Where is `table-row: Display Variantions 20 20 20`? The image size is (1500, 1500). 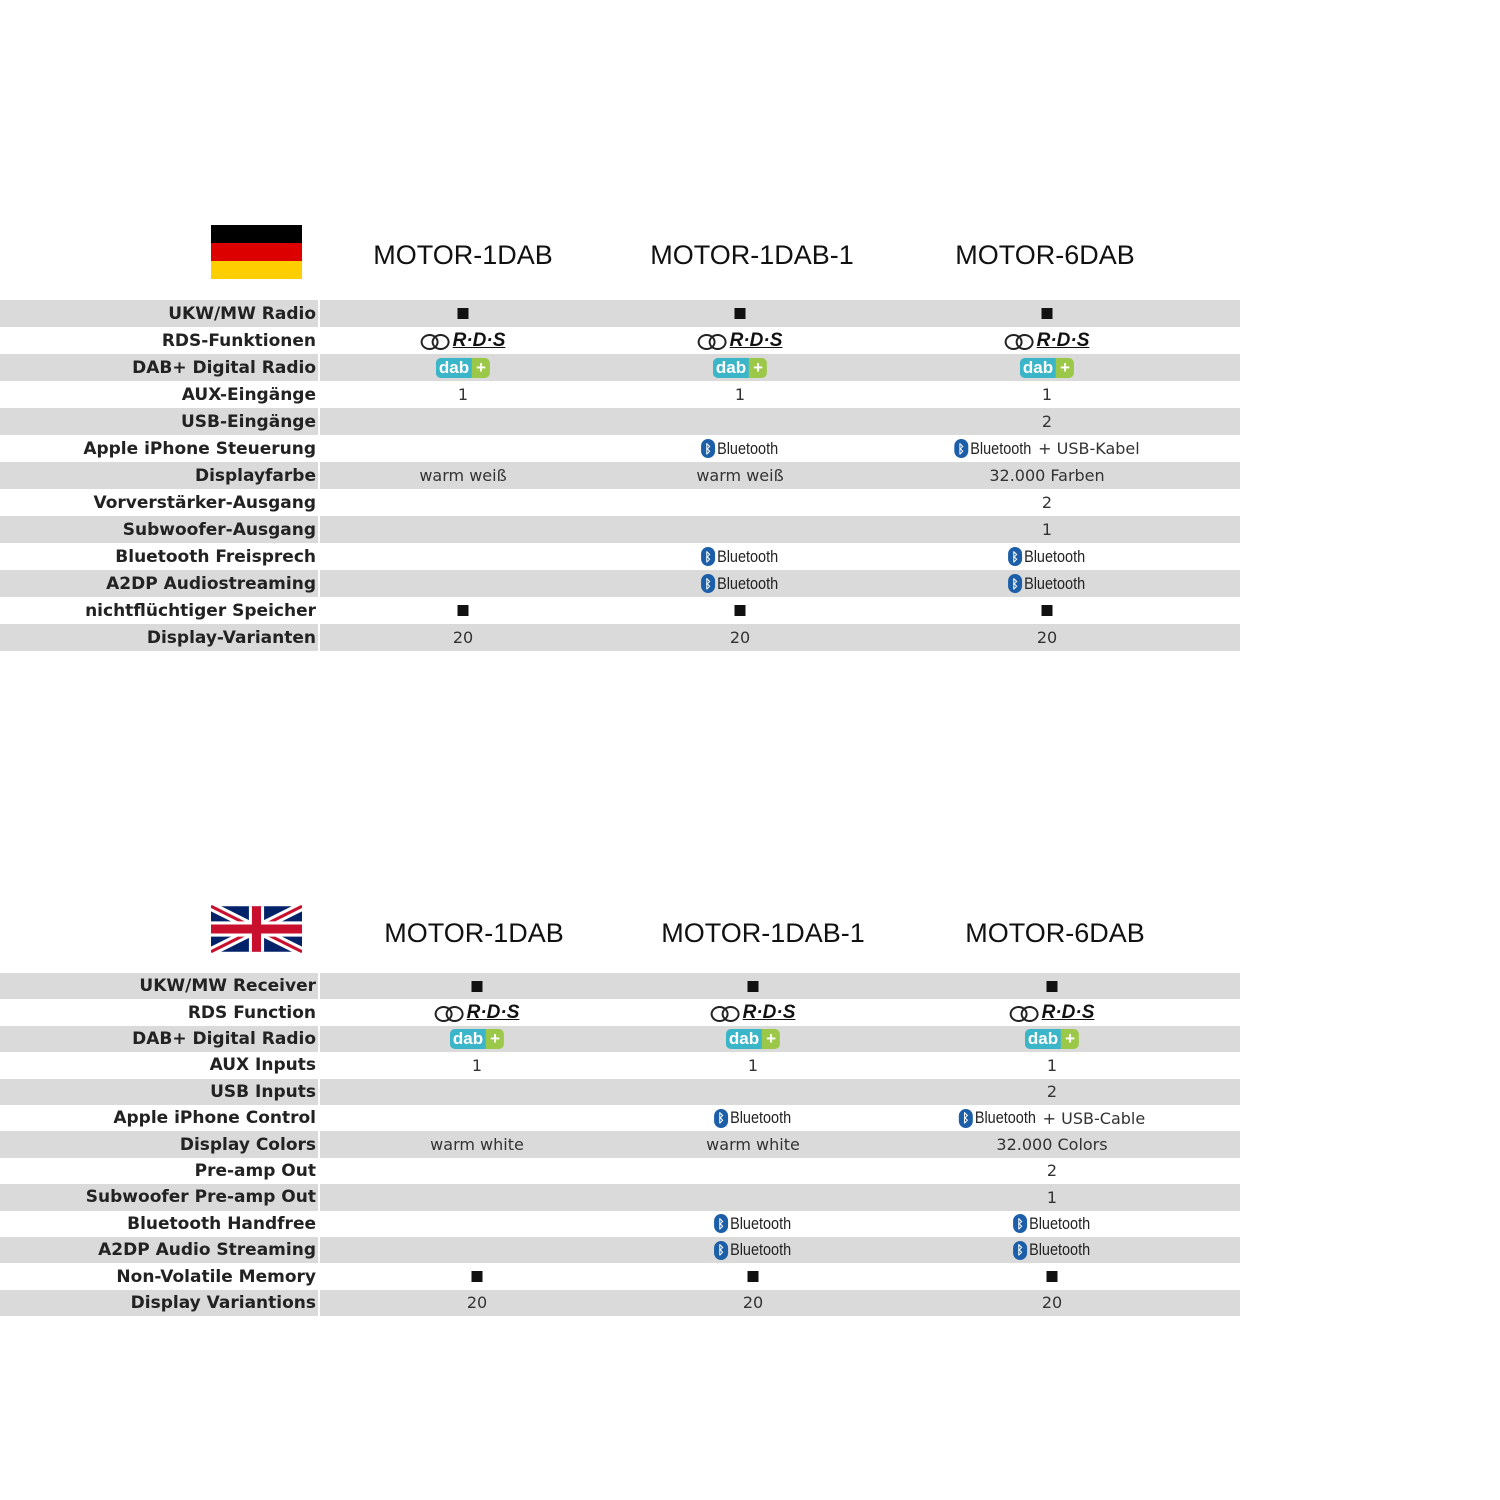
table-row: Display Variantions 20 20 20 is located at coordinates (620, 1303).